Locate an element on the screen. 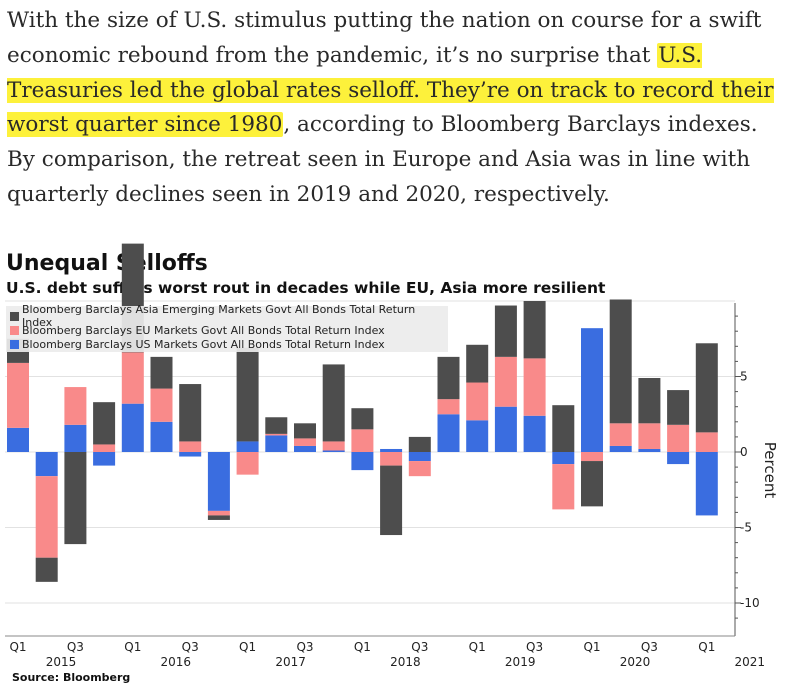 The width and height of the screenshot is (791, 697). x-tick-label-year: 2019 is located at coordinates (520, 662).